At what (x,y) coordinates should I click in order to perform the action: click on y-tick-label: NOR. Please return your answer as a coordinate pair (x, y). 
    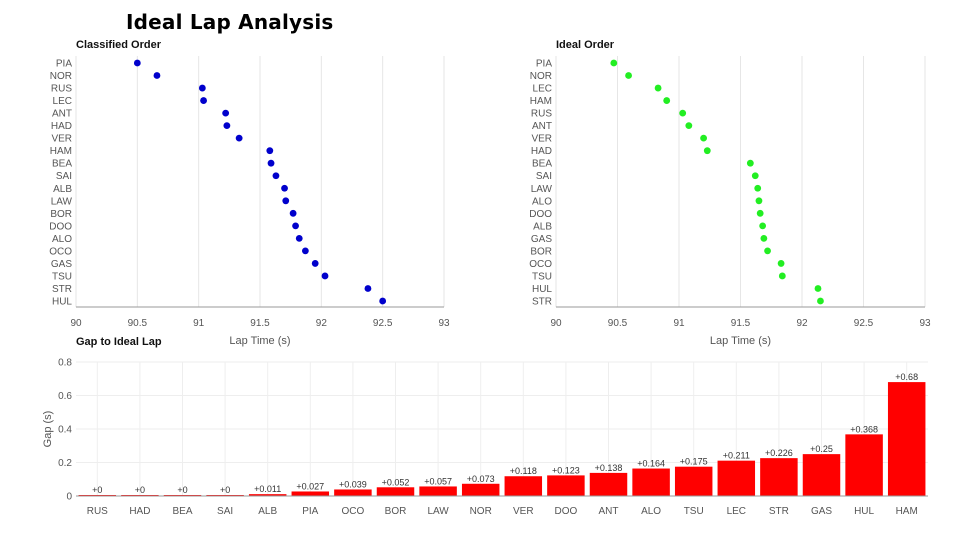
    Looking at the image, I should click on (541, 76).